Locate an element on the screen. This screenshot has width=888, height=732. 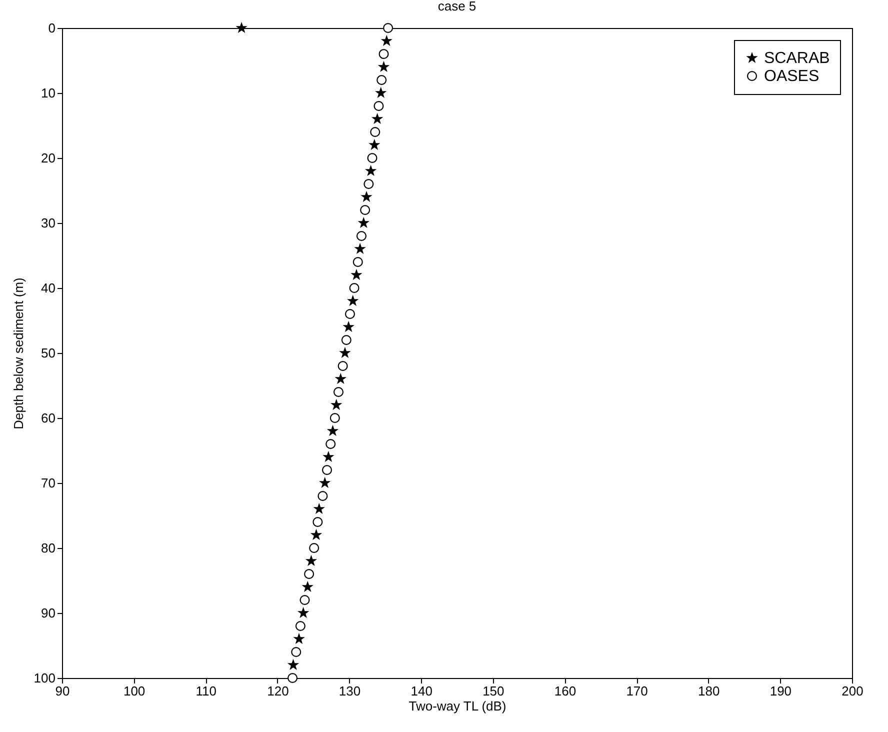
x-tick-label: 150 is located at coordinates (493, 691).